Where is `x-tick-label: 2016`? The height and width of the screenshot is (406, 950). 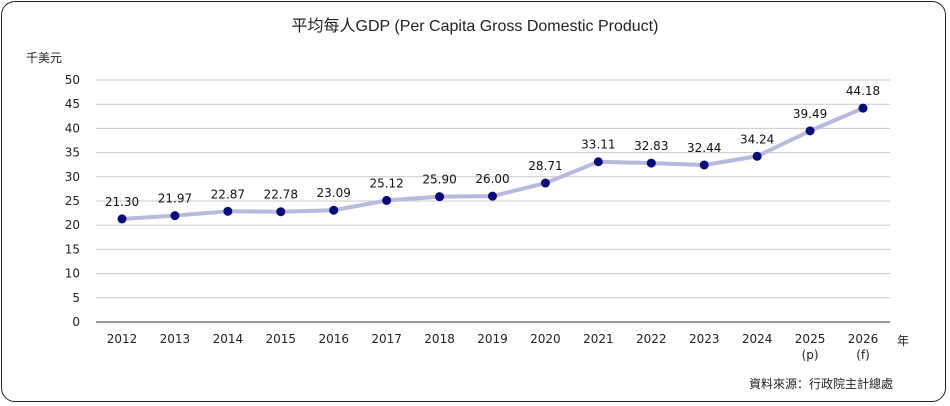 x-tick-label: 2016 is located at coordinates (333, 339).